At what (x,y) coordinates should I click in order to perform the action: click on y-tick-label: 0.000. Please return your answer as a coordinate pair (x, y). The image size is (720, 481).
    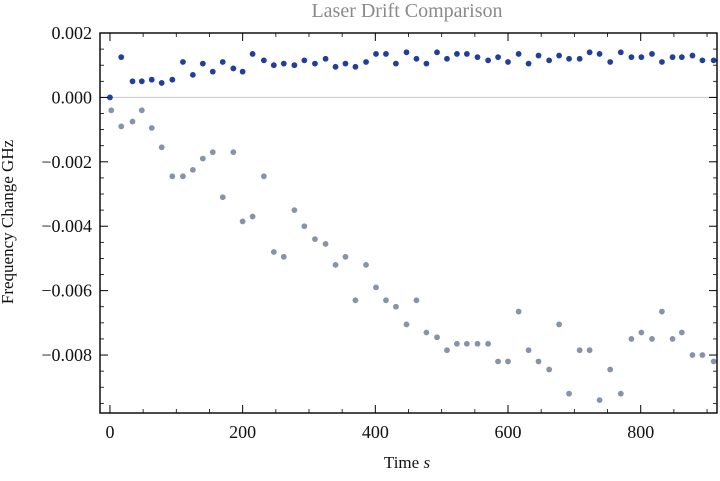
    Looking at the image, I should click on (72, 97).